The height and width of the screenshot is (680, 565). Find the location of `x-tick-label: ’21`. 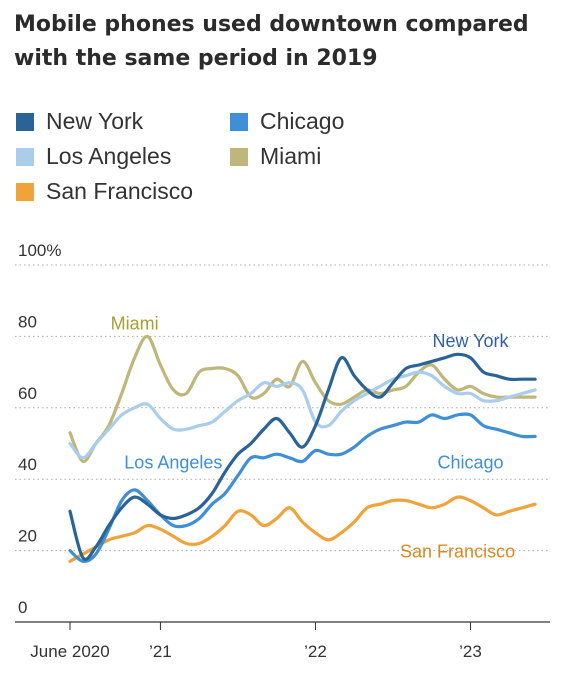

x-tick-label: ’21 is located at coordinates (160, 651).